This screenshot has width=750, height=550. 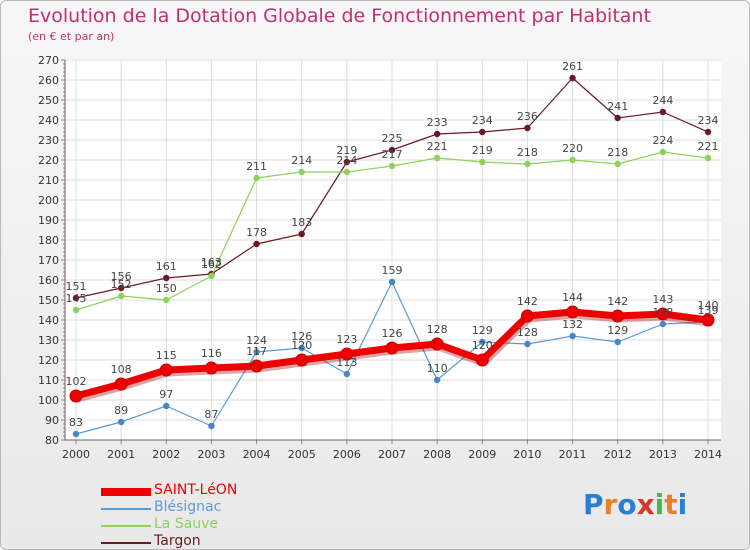 What do you see at coordinates (572, 148) in the screenshot?
I see `data-label-la-sauve: 220` at bounding box center [572, 148].